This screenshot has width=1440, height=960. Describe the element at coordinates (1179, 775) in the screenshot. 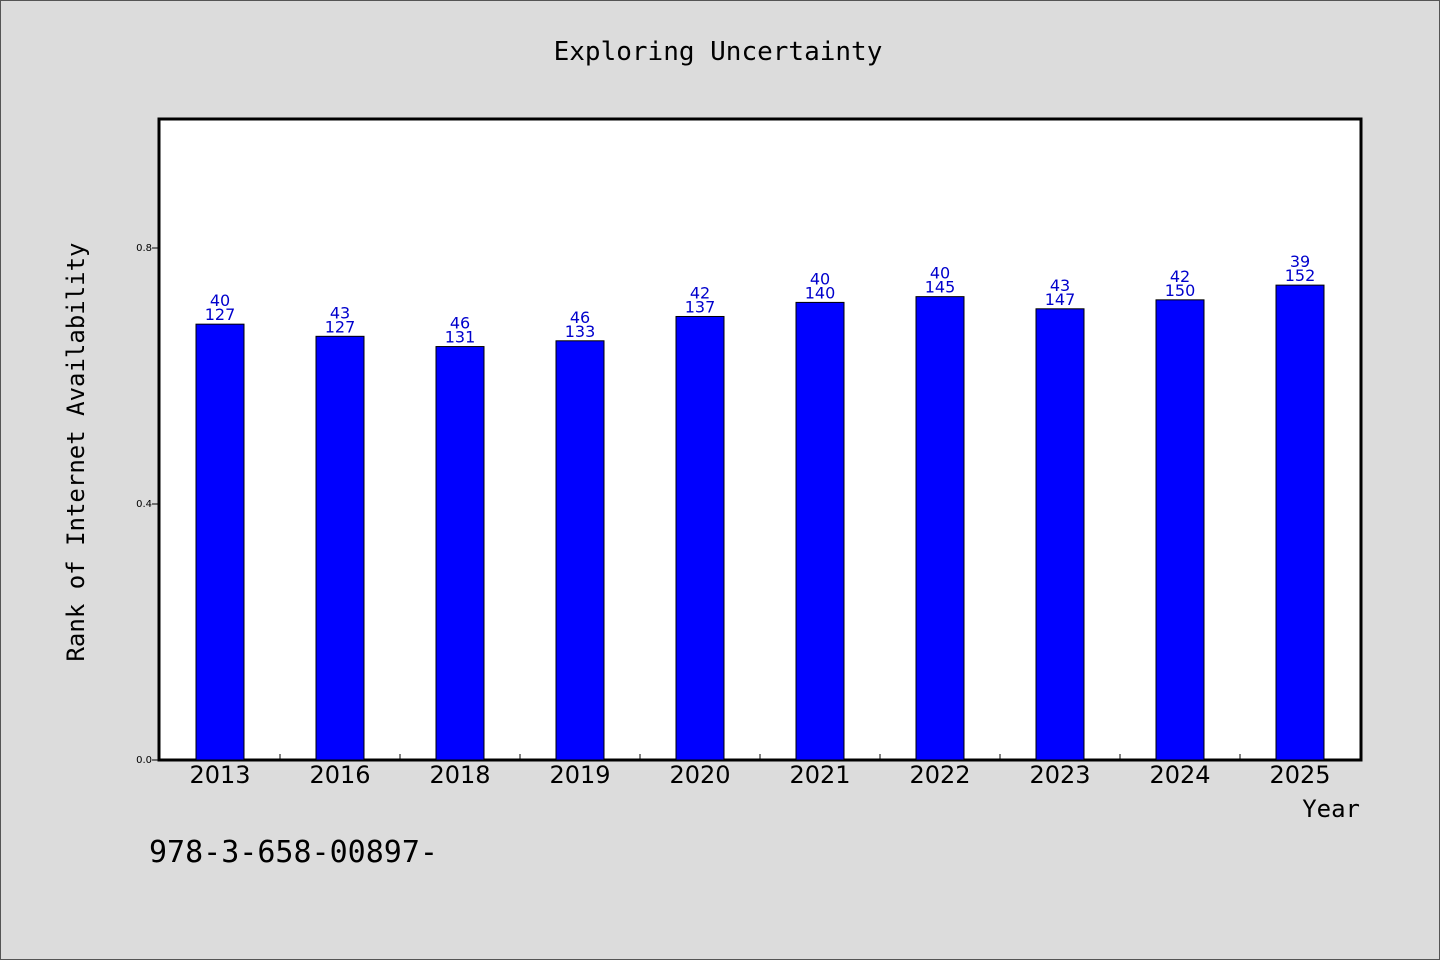

I see `x-tick-label: 2024` at that location.